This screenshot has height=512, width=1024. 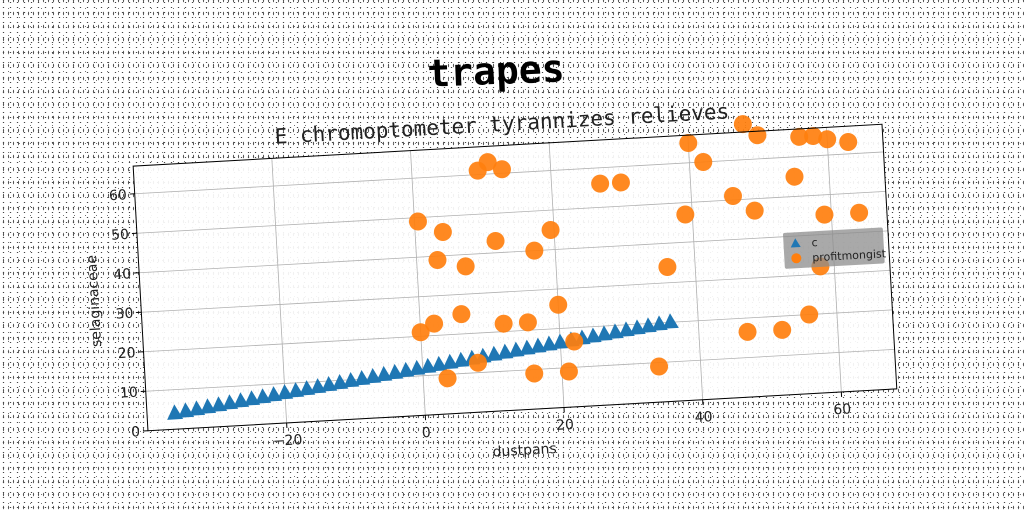 I want to click on legend-label: c, so click(x=814, y=242).